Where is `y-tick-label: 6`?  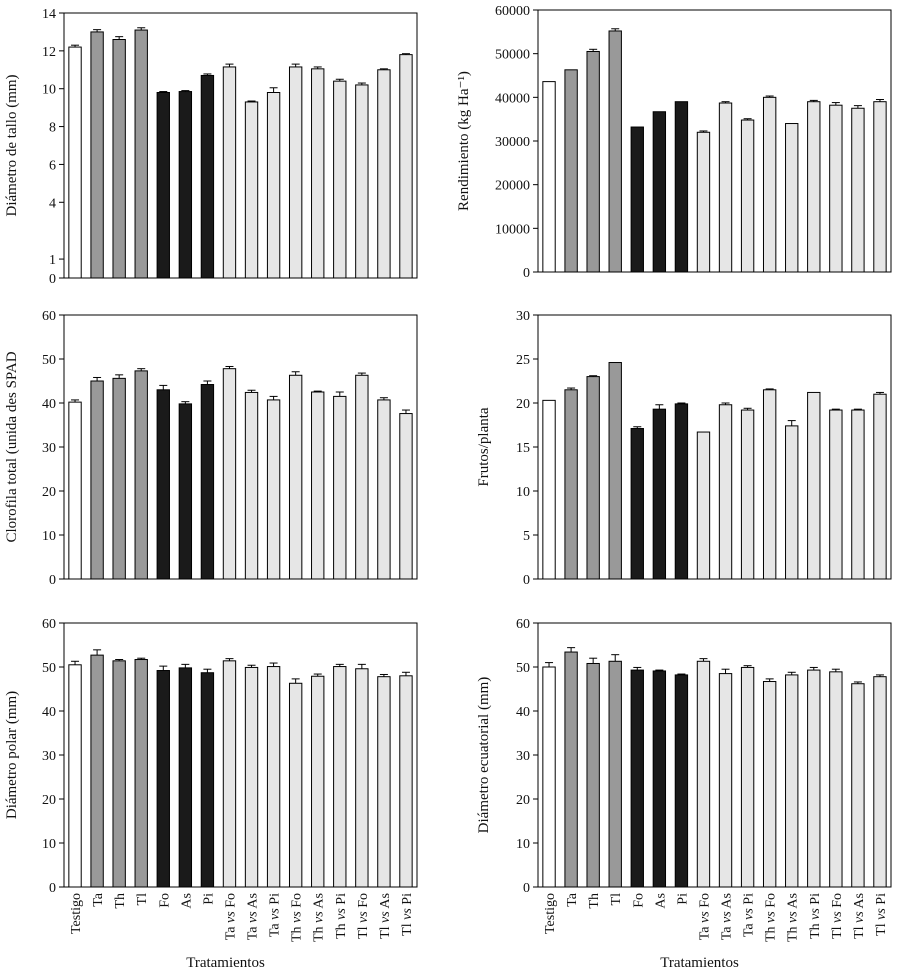
y-tick-label: 6 is located at coordinates (52, 165).